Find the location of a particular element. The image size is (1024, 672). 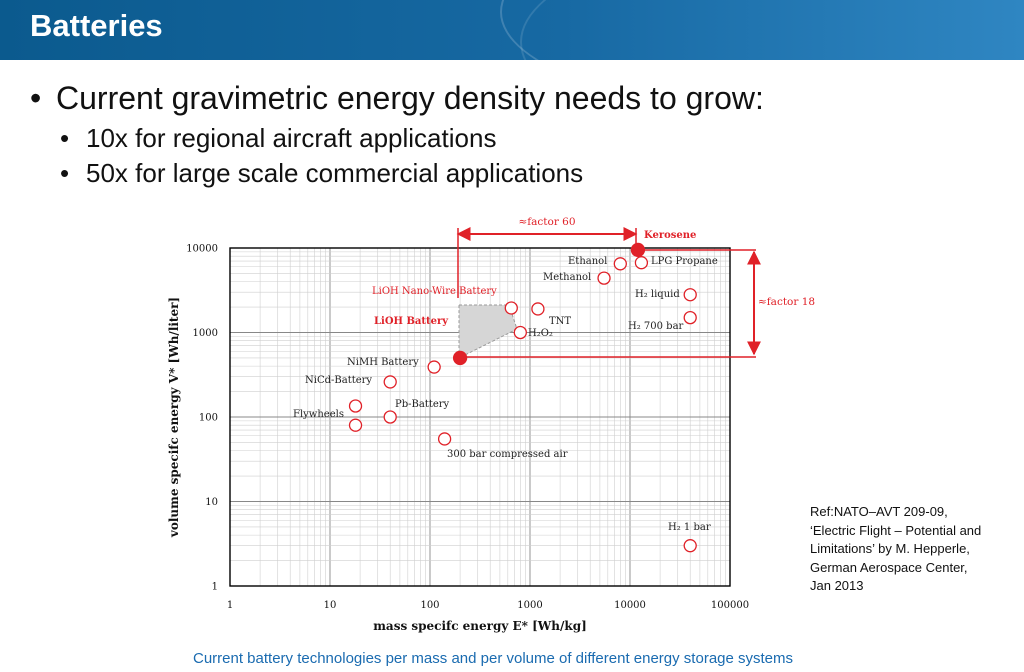

y-axis-title: volume specifc energy V* [Wh/liter] is located at coordinates (174, 417).